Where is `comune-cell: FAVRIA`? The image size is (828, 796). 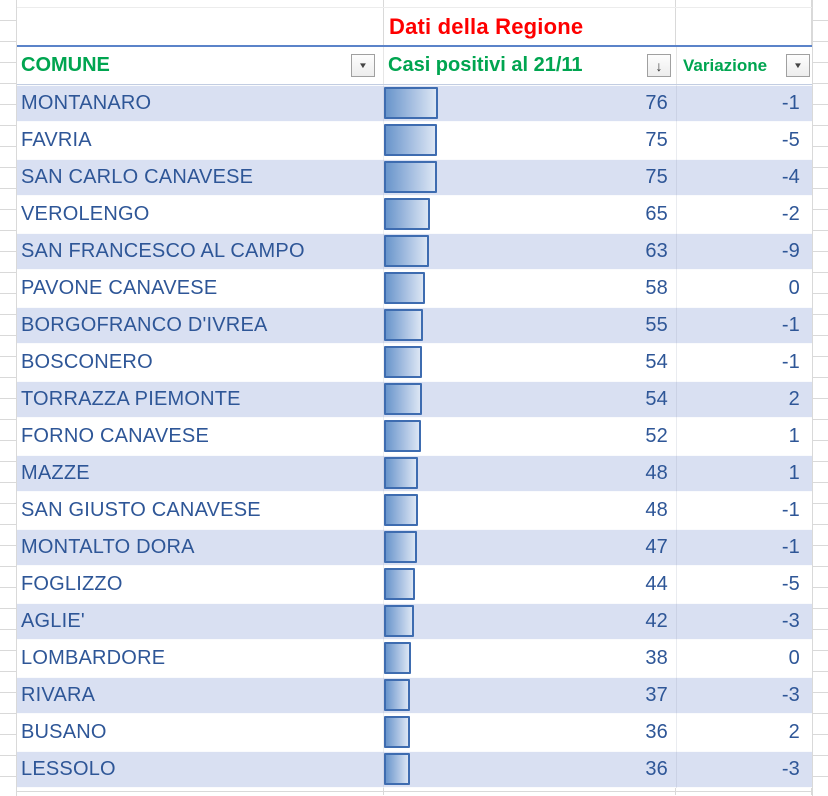
comune-cell: FAVRIA is located at coordinates (200, 140).